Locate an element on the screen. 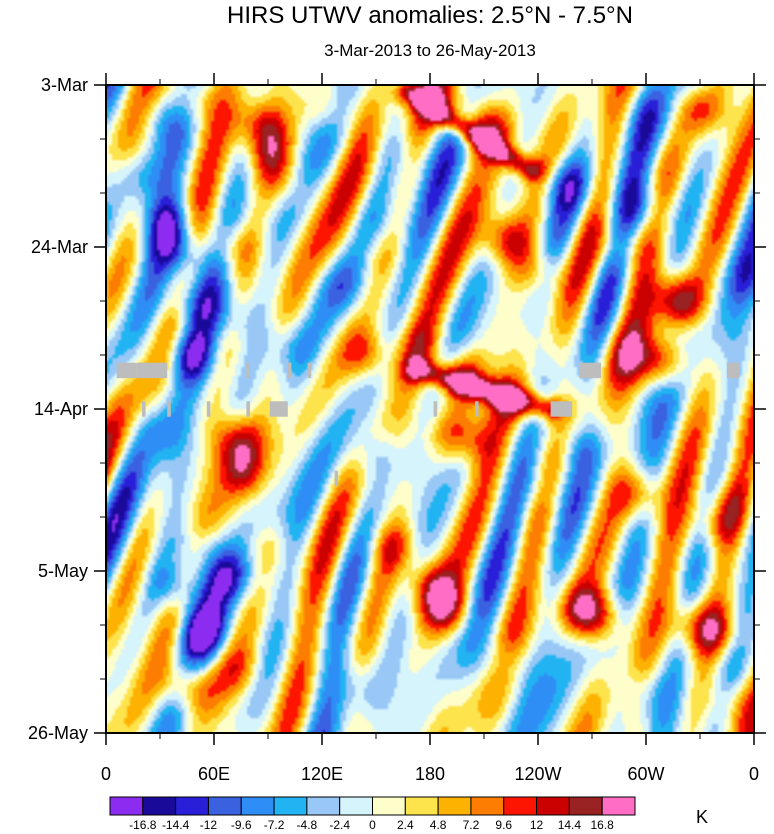 The image size is (774, 834). colorbar-level-label: -9.6 is located at coordinates (241, 825).